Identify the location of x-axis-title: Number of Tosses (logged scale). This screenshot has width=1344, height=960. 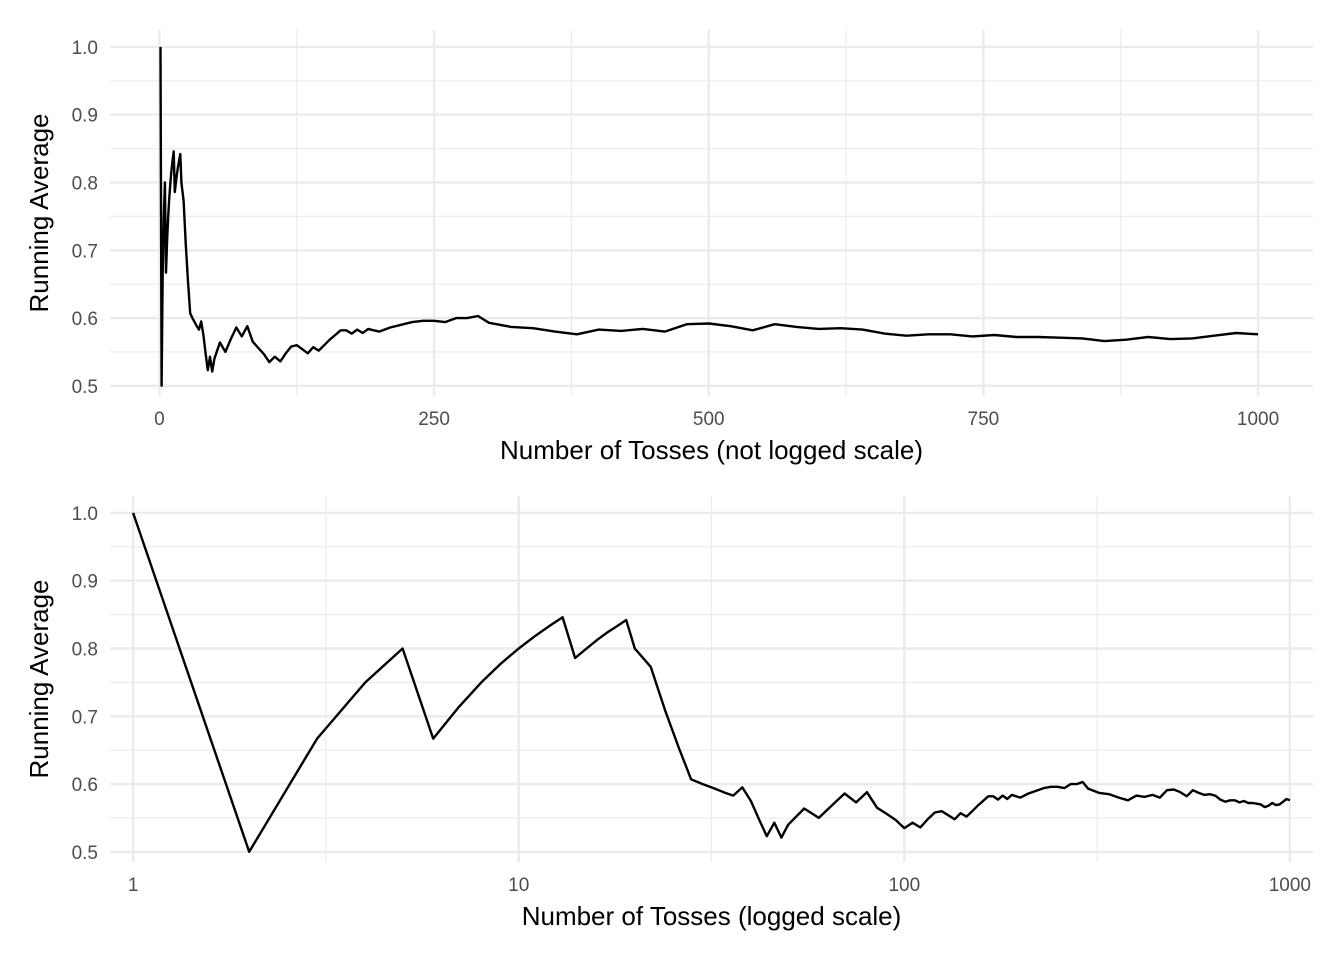
(712, 916).